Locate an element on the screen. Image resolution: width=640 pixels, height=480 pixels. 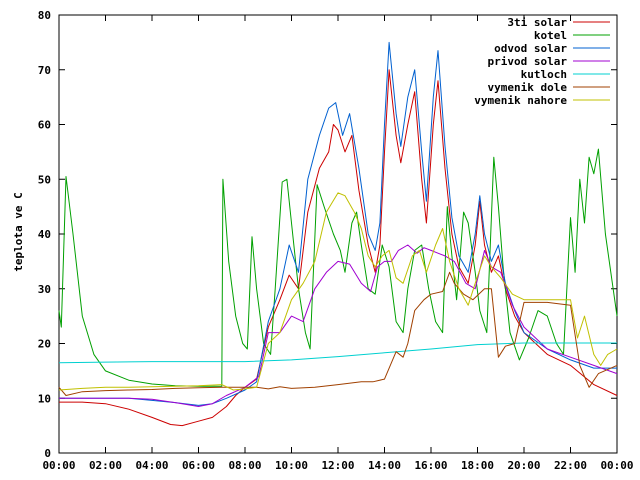
x-tick-label: 08:00 is located at coordinates (244, 465).